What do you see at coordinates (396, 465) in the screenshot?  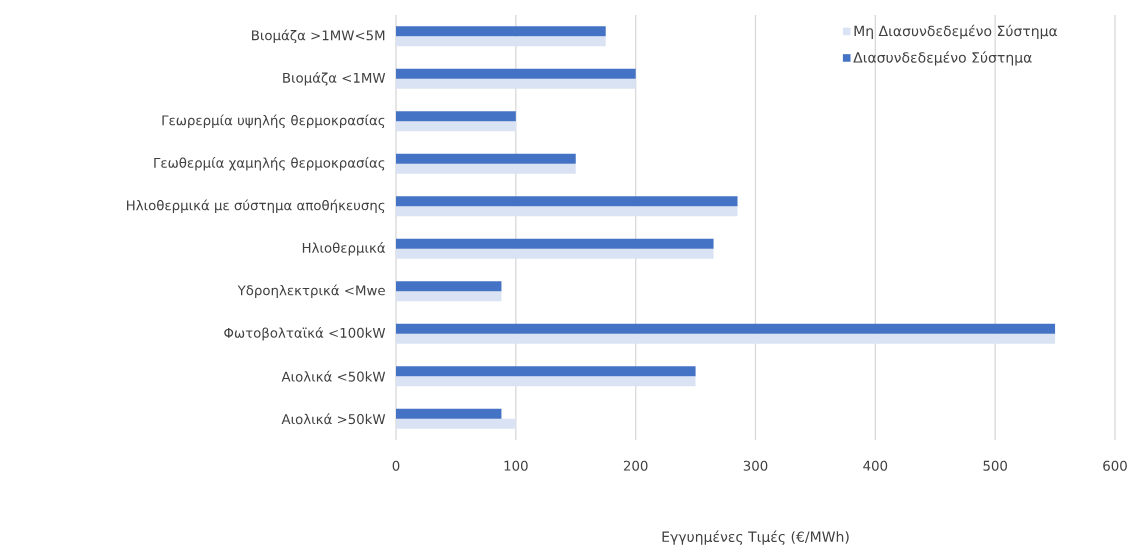 I see `x-tick-label: 0` at bounding box center [396, 465].